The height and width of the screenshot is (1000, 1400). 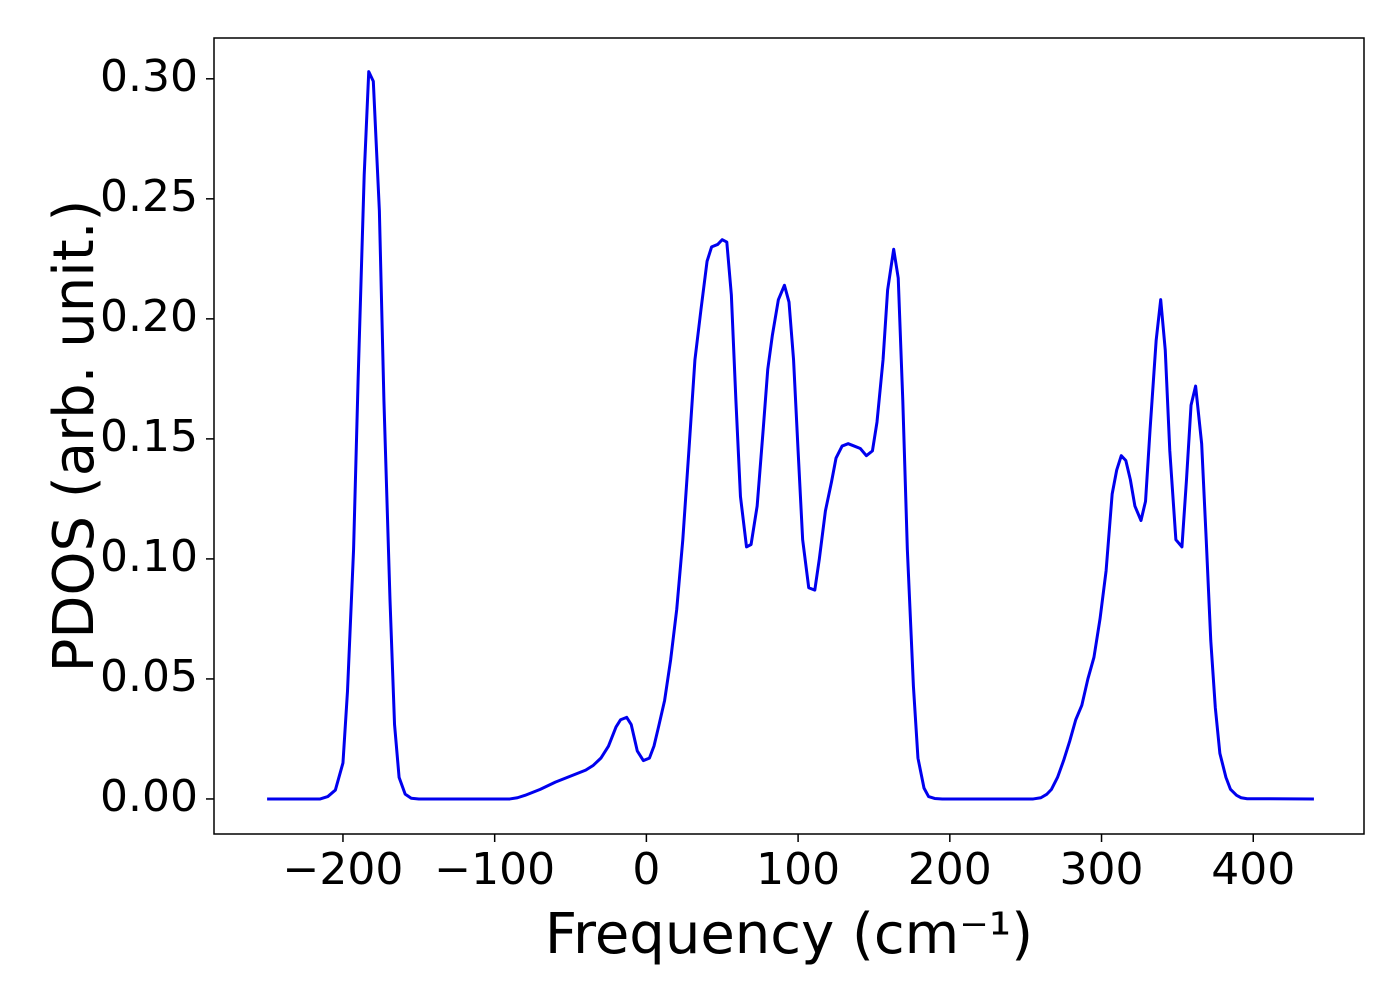 What do you see at coordinates (343, 869) in the screenshot?
I see `x-tick-label: −200` at bounding box center [343, 869].